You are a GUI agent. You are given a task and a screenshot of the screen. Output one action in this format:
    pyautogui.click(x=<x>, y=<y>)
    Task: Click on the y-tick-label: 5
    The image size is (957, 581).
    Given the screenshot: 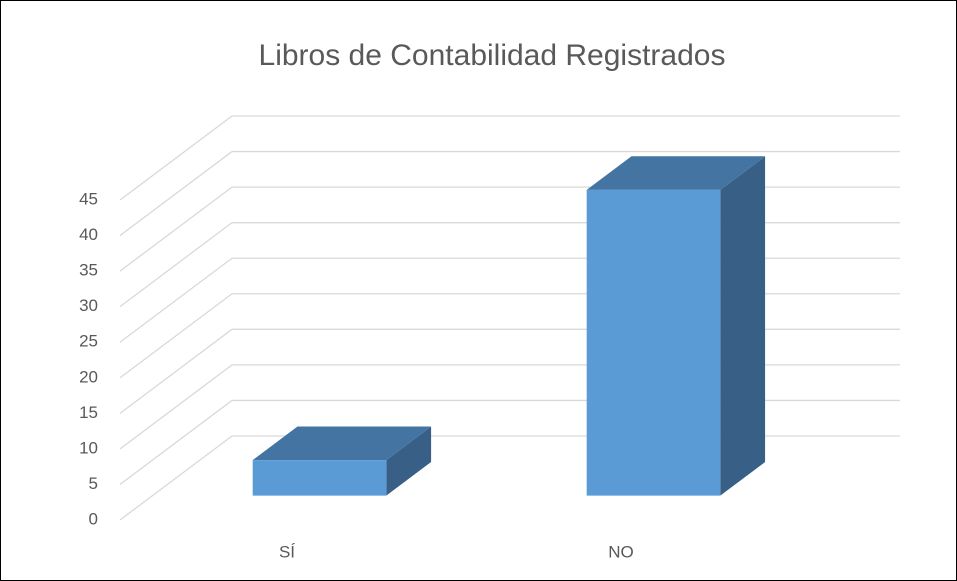 What is the action you would take?
    pyautogui.click(x=93, y=483)
    